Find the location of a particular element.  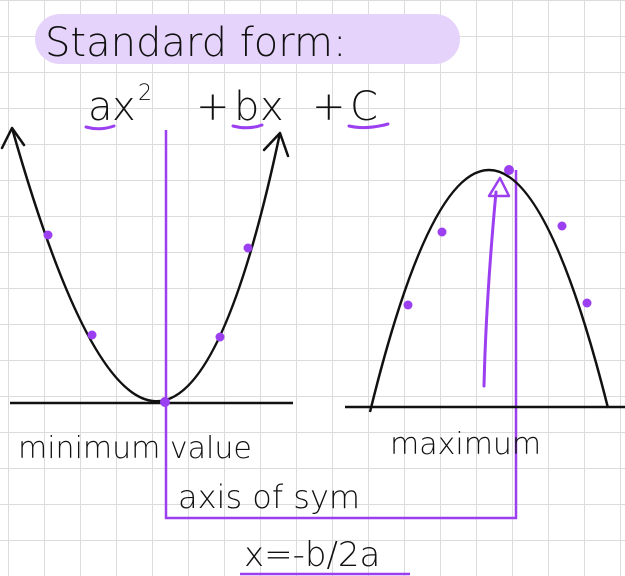

minimum-value-label: minimum value is located at coordinates (135, 448).